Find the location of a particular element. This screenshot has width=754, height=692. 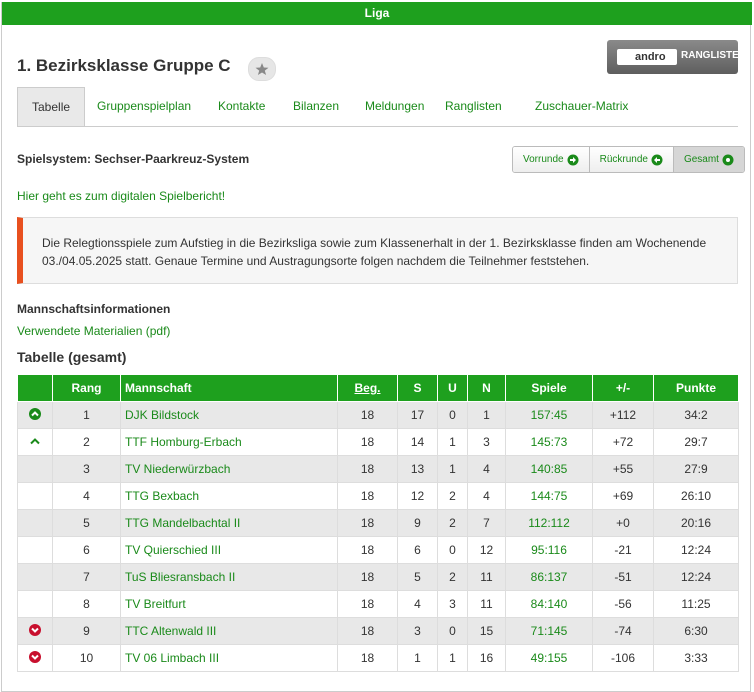

tab: Meldungen is located at coordinates (395, 106).